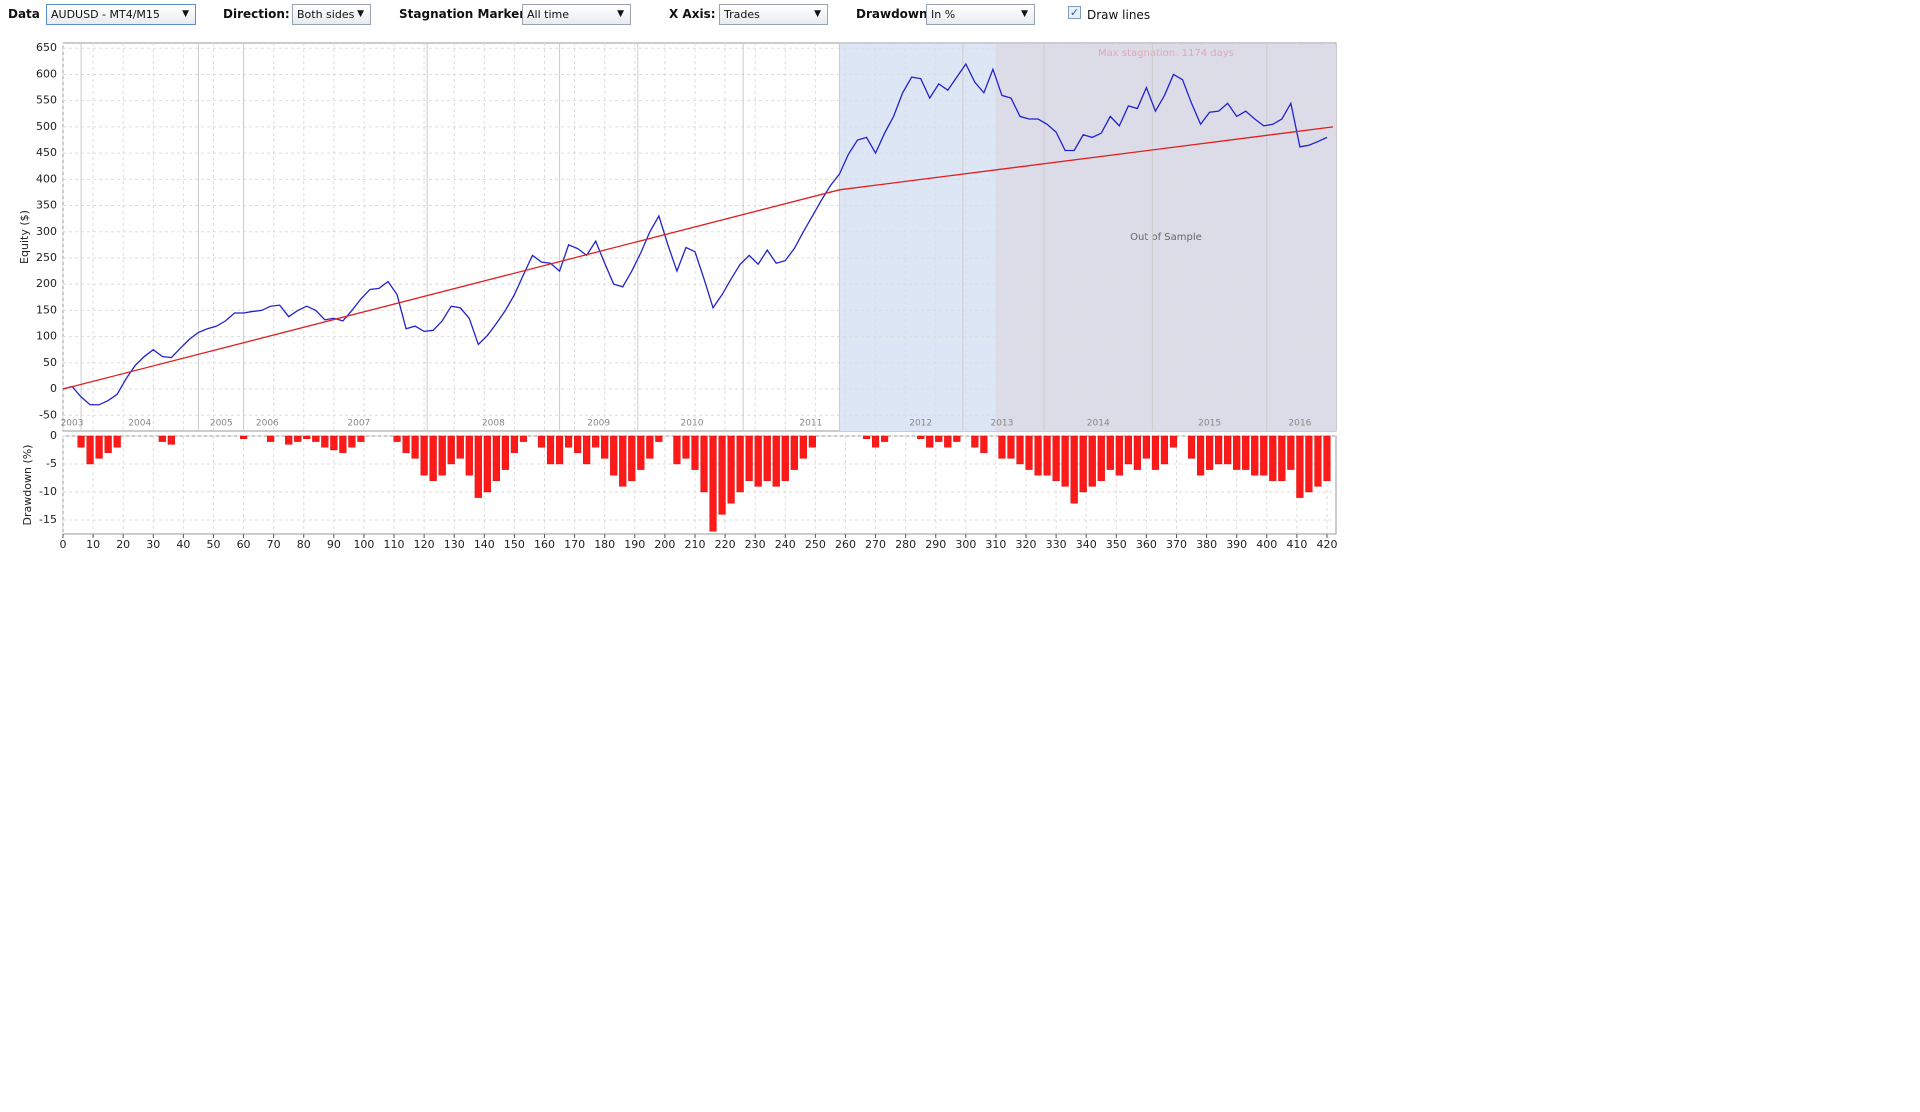  What do you see at coordinates (1176, 544) in the screenshot?
I see `x-tick-label: 370` at bounding box center [1176, 544].